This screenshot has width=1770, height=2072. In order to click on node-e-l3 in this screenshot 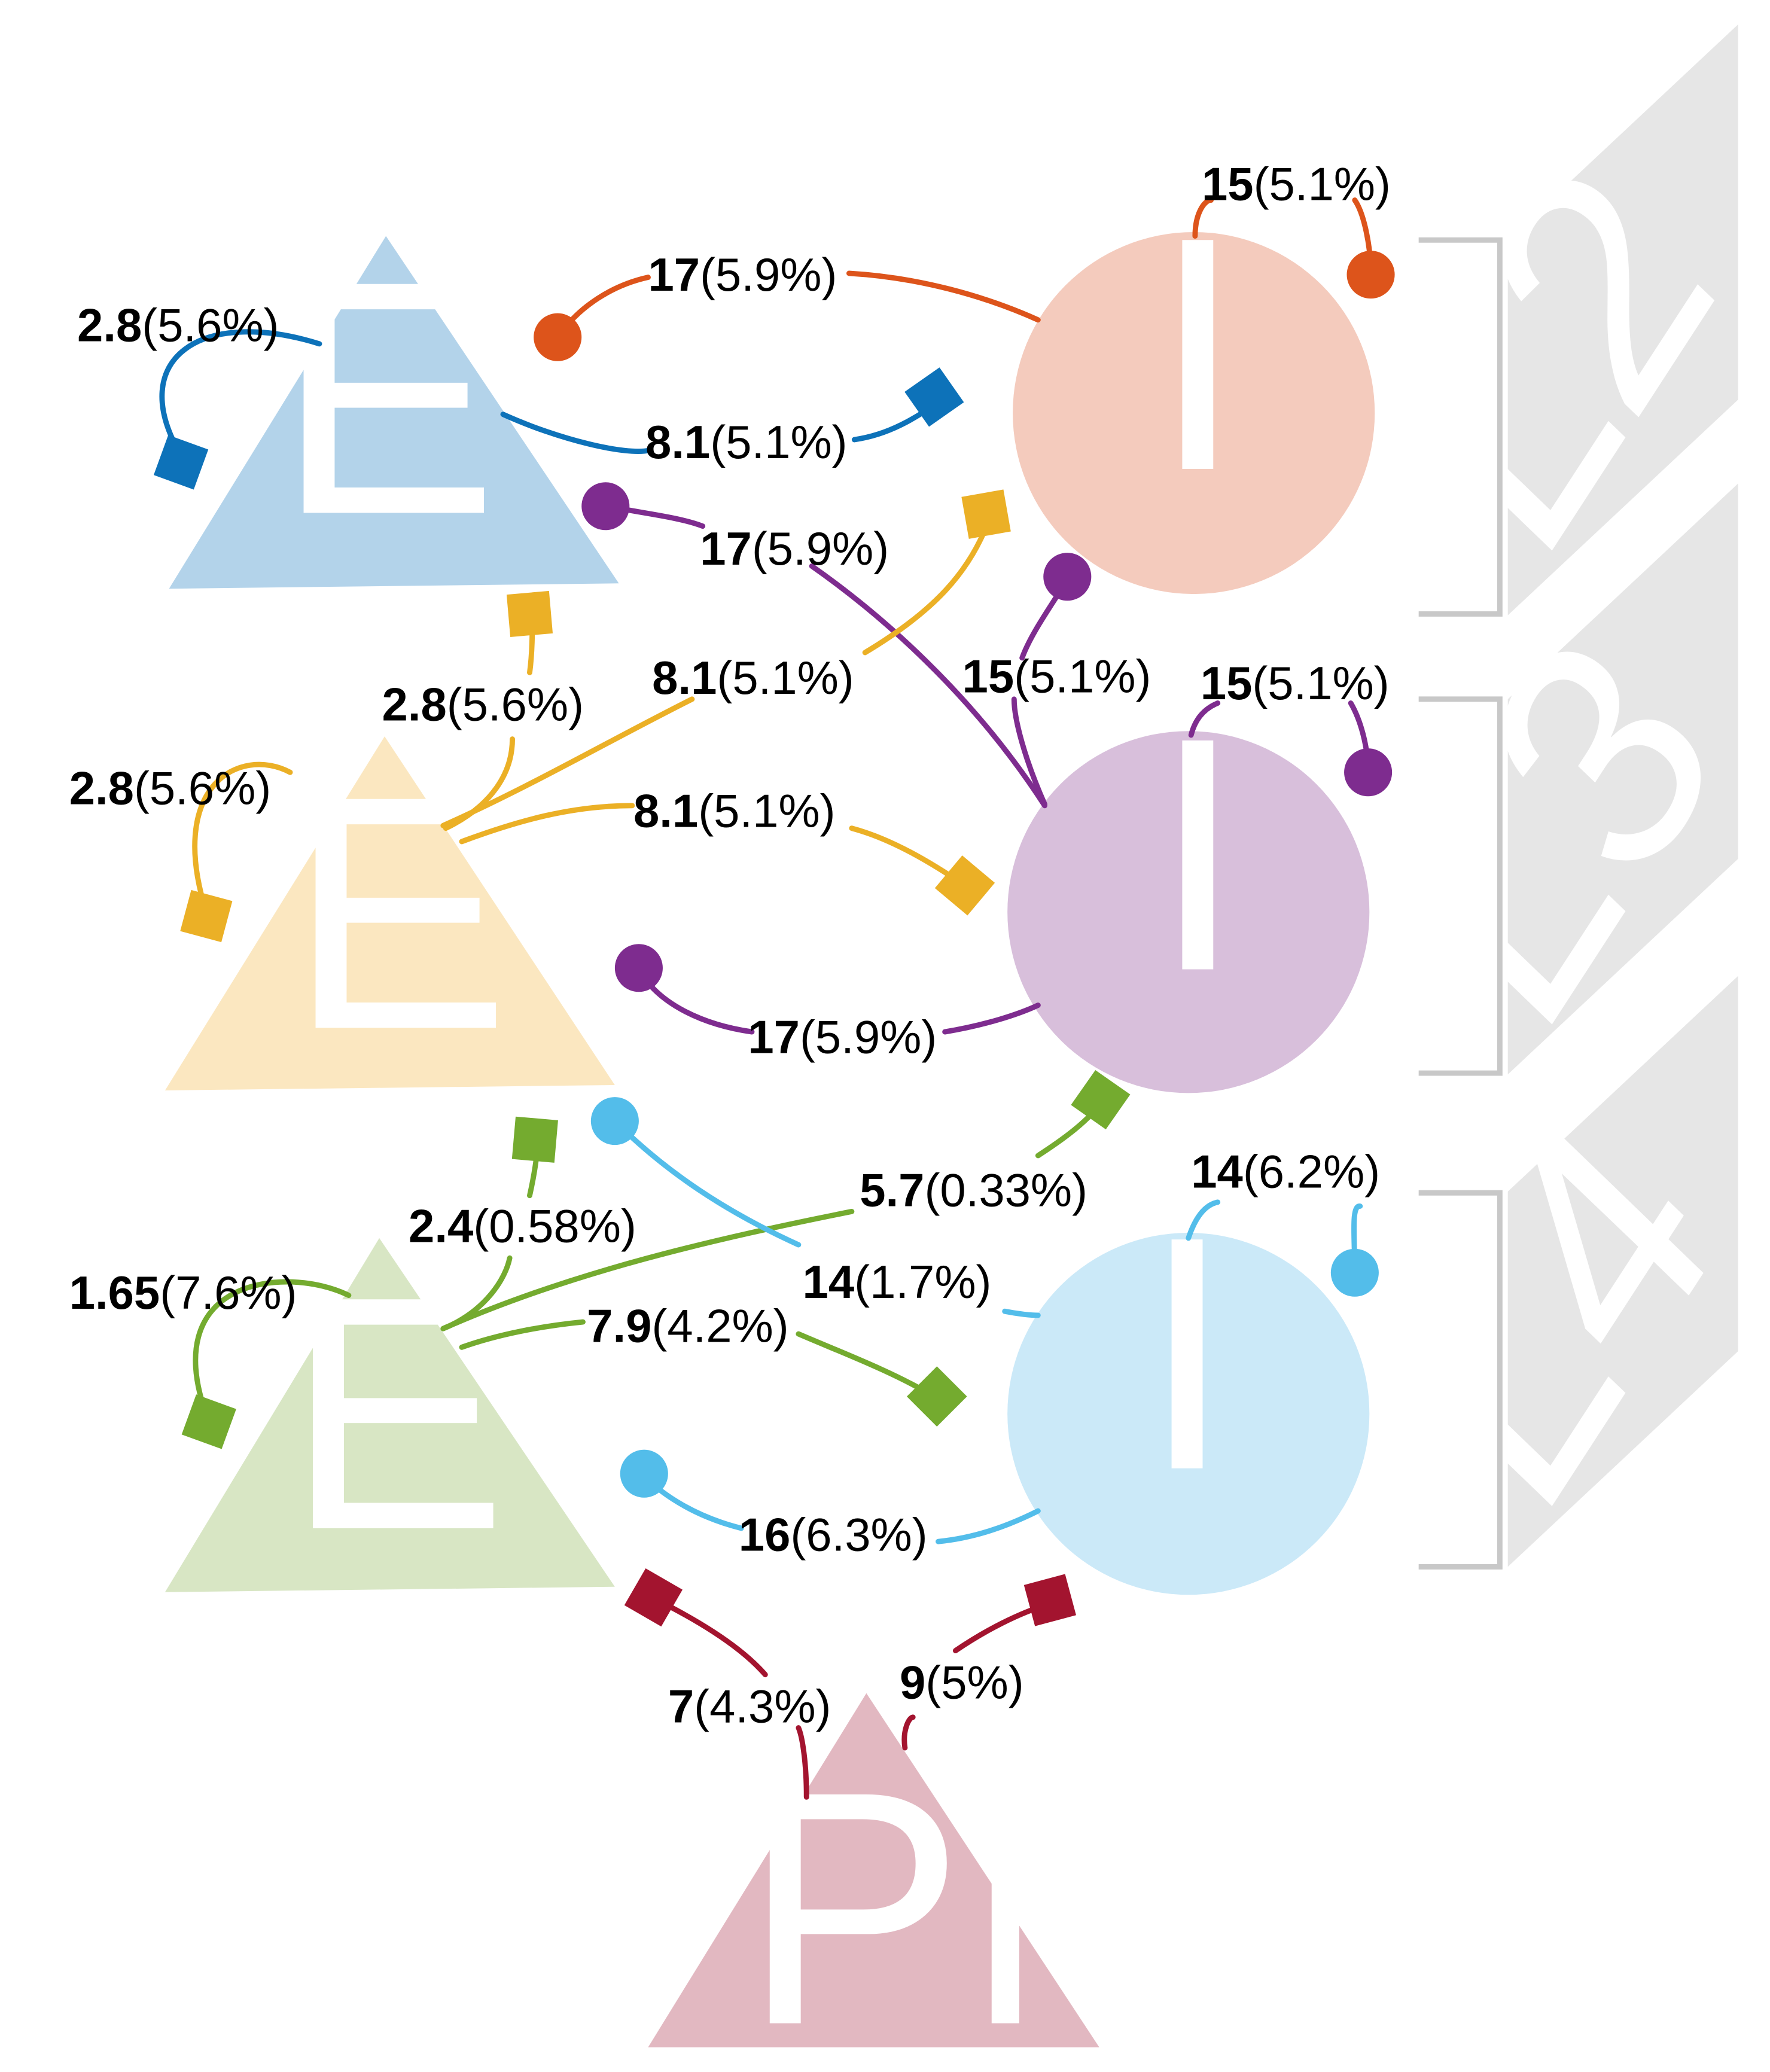, I will do `click(389, 913)`.